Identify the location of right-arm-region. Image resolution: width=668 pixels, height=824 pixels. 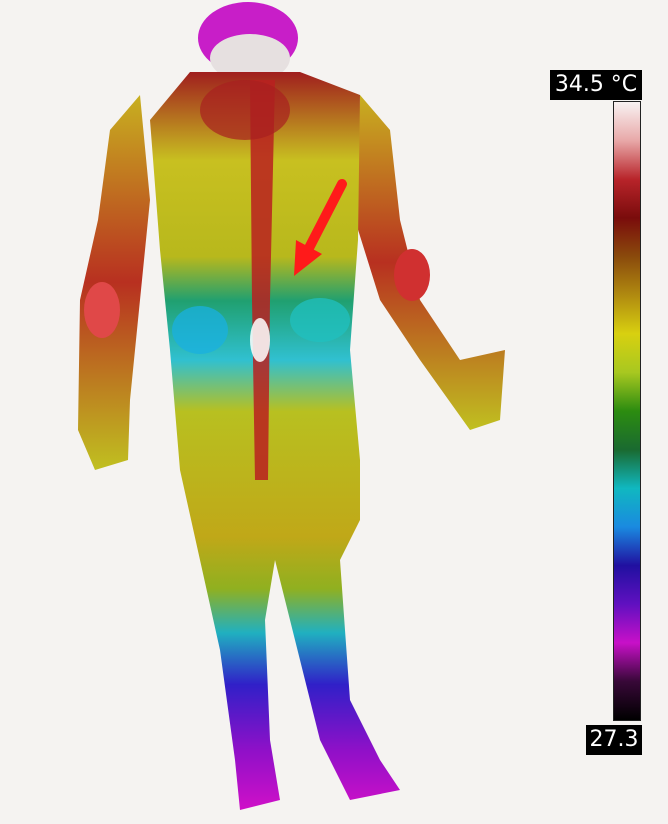
(430, 262).